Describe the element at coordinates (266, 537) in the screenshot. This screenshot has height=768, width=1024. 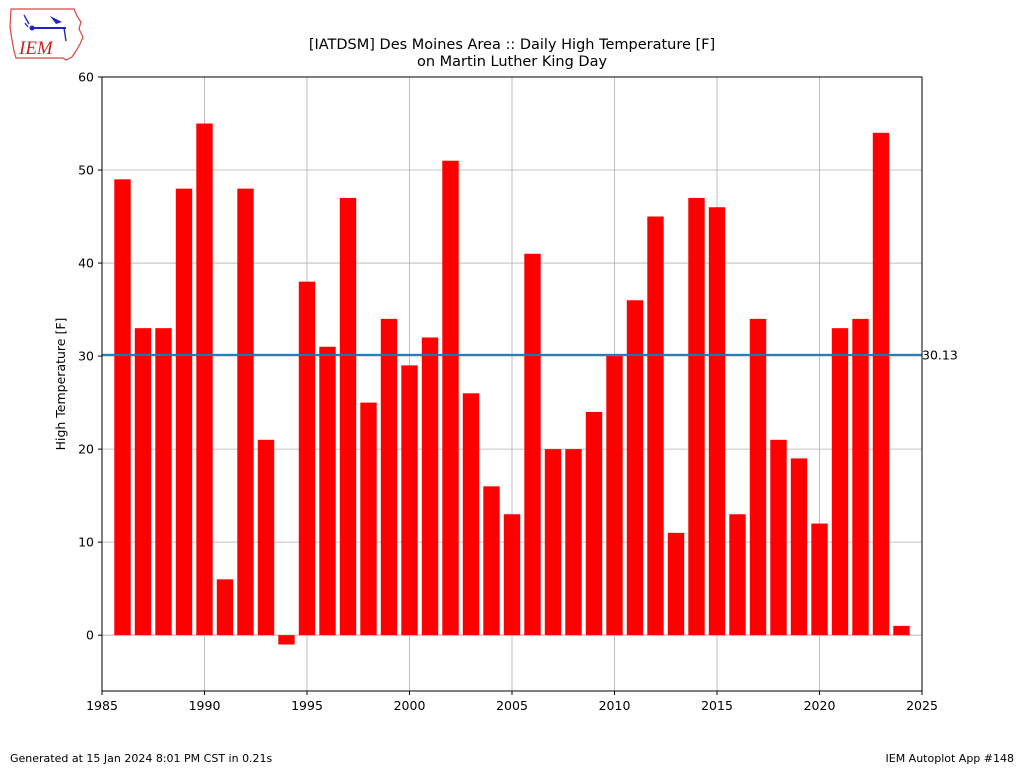
I see `bar-1993` at that location.